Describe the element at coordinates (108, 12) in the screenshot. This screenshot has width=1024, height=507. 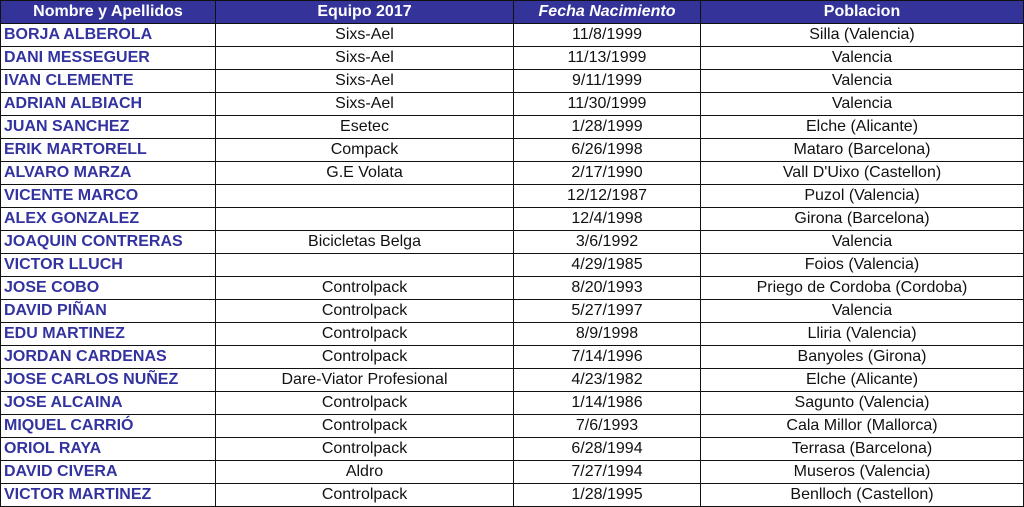
I see `header-name: Nombre y Apellidos` at that location.